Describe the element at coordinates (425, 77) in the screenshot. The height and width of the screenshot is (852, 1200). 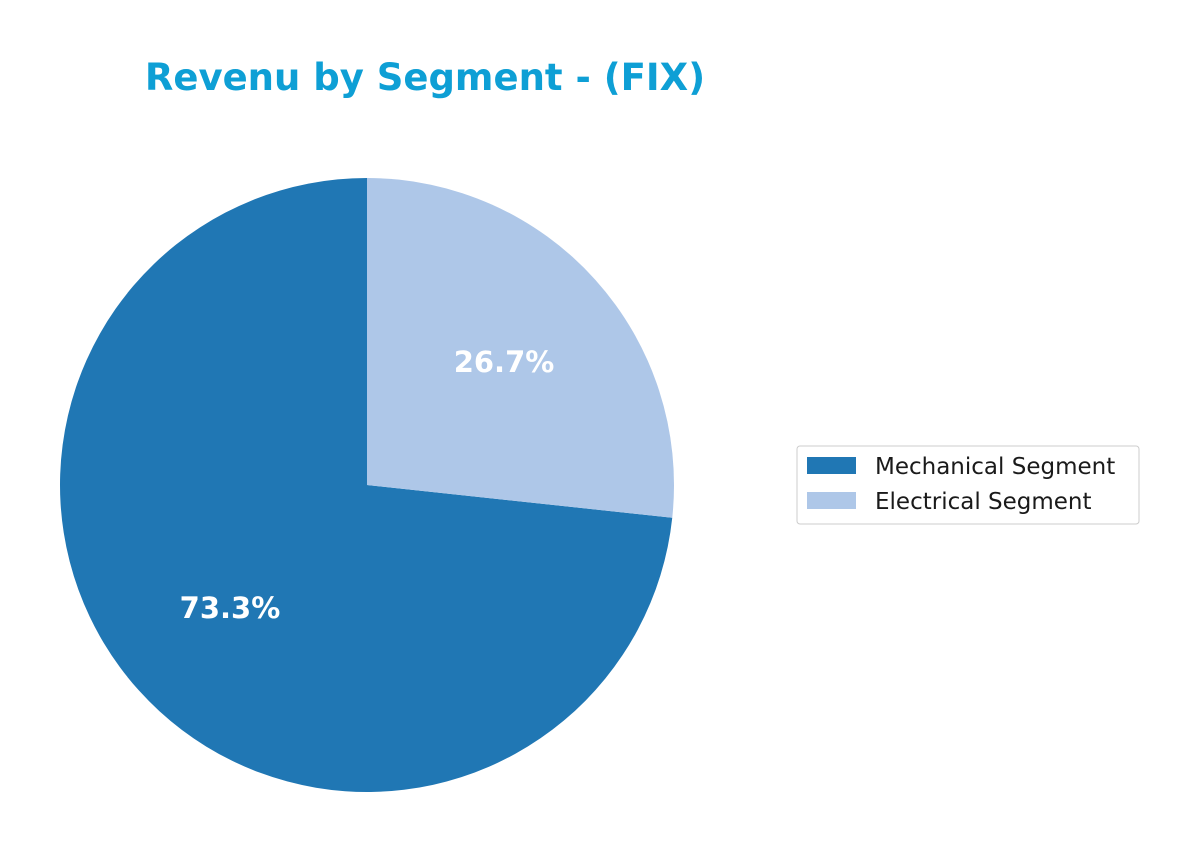
I see `chart-title: Revenu by Segment - (FIX)` at that location.